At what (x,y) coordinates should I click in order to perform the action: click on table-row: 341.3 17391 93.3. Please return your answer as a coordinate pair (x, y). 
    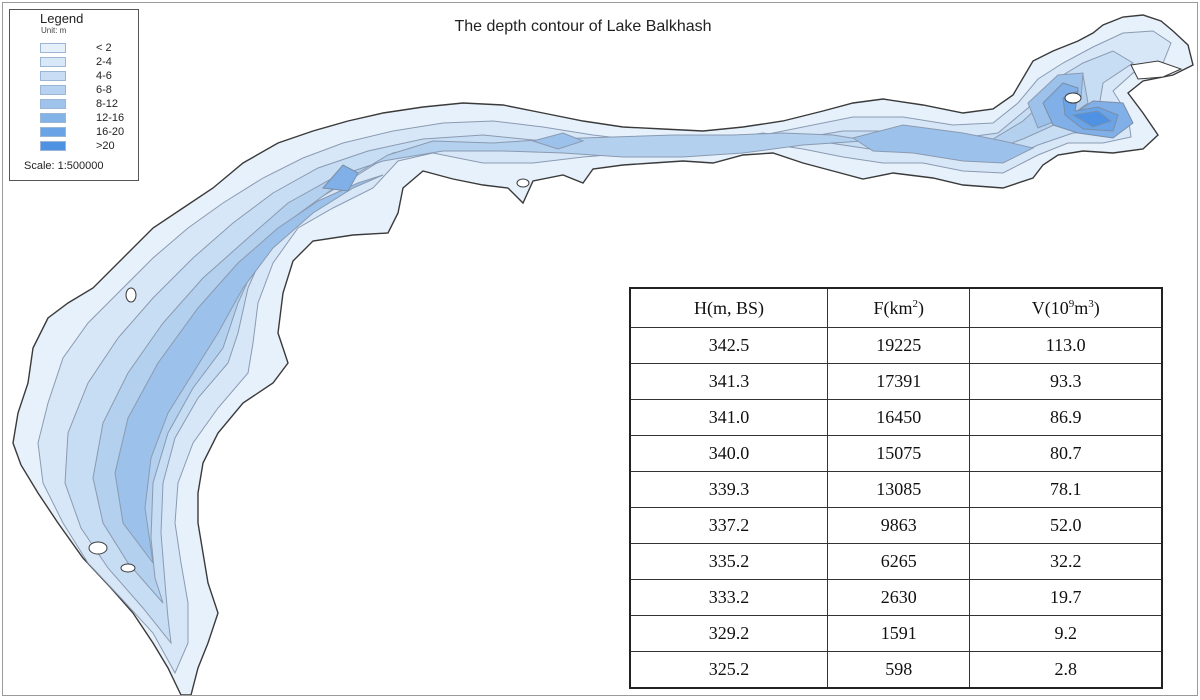
    Looking at the image, I should click on (896, 381).